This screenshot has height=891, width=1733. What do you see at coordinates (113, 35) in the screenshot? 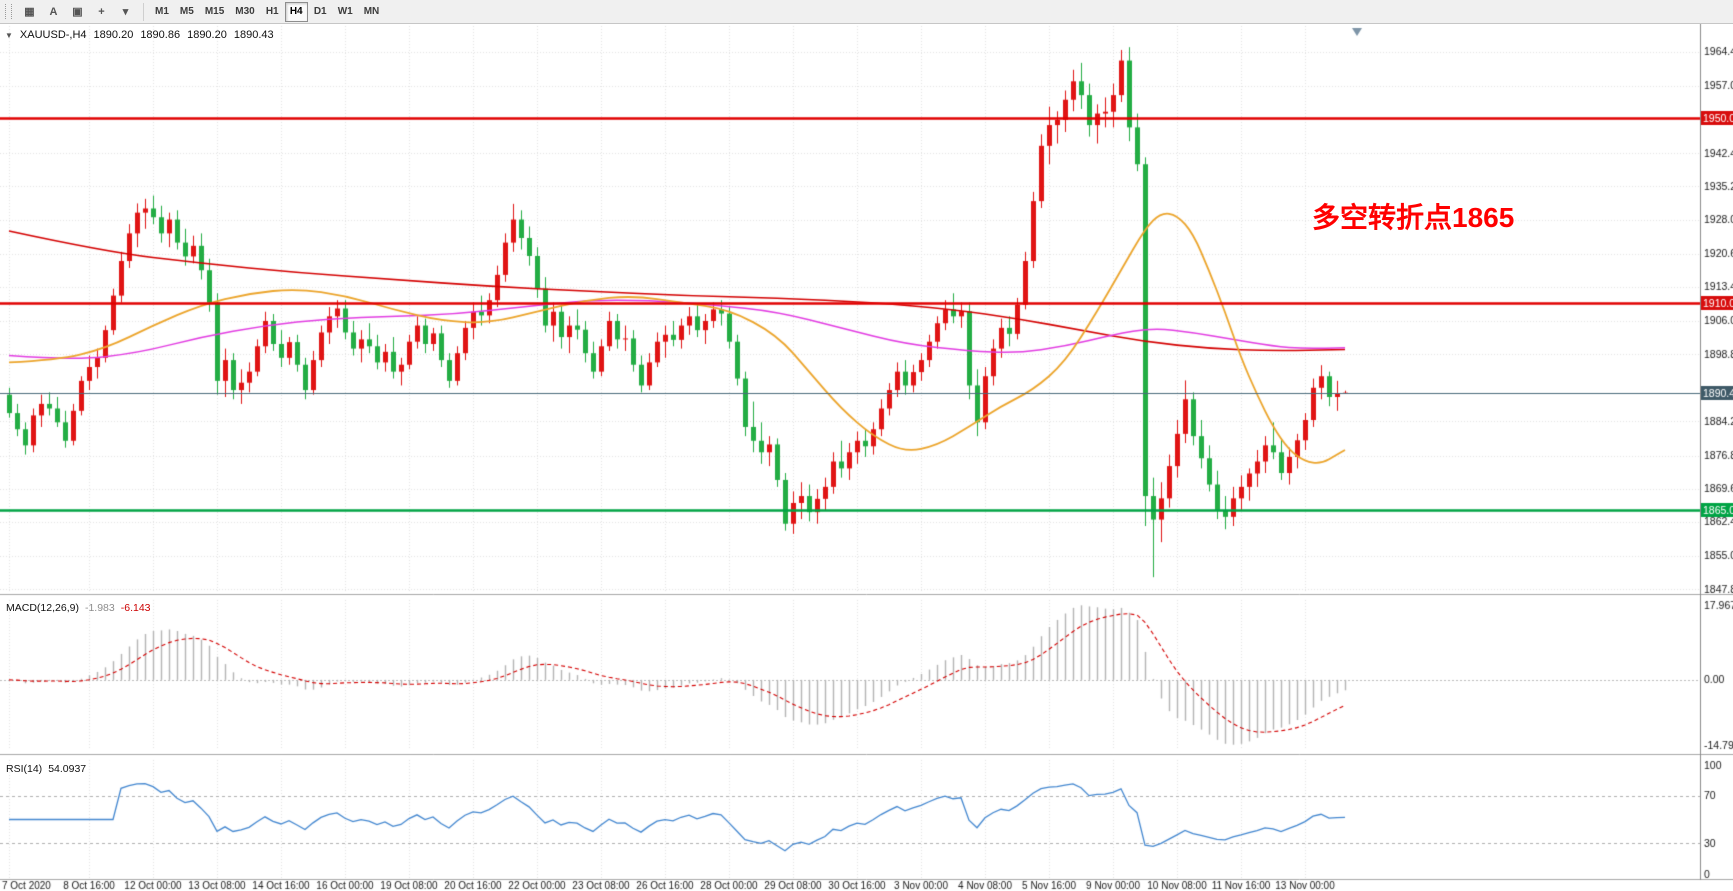
I see `ohlc-open: 1890.20` at bounding box center [113, 35].